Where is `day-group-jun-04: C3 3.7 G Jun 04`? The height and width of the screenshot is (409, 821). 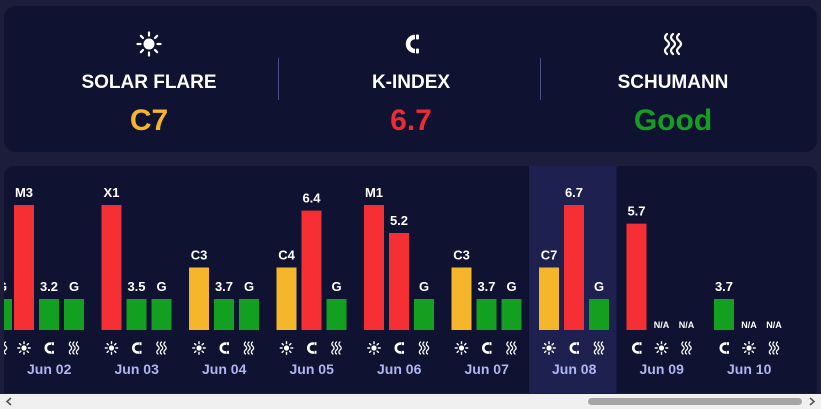
day-group-jun-04: C3 3.7 G Jun 04 is located at coordinates (224, 312).